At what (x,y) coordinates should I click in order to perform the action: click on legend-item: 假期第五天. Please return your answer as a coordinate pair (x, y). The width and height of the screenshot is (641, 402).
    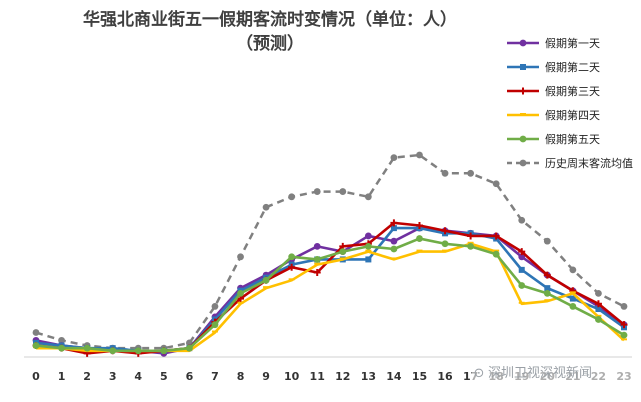
    Looking at the image, I should click on (573, 140).